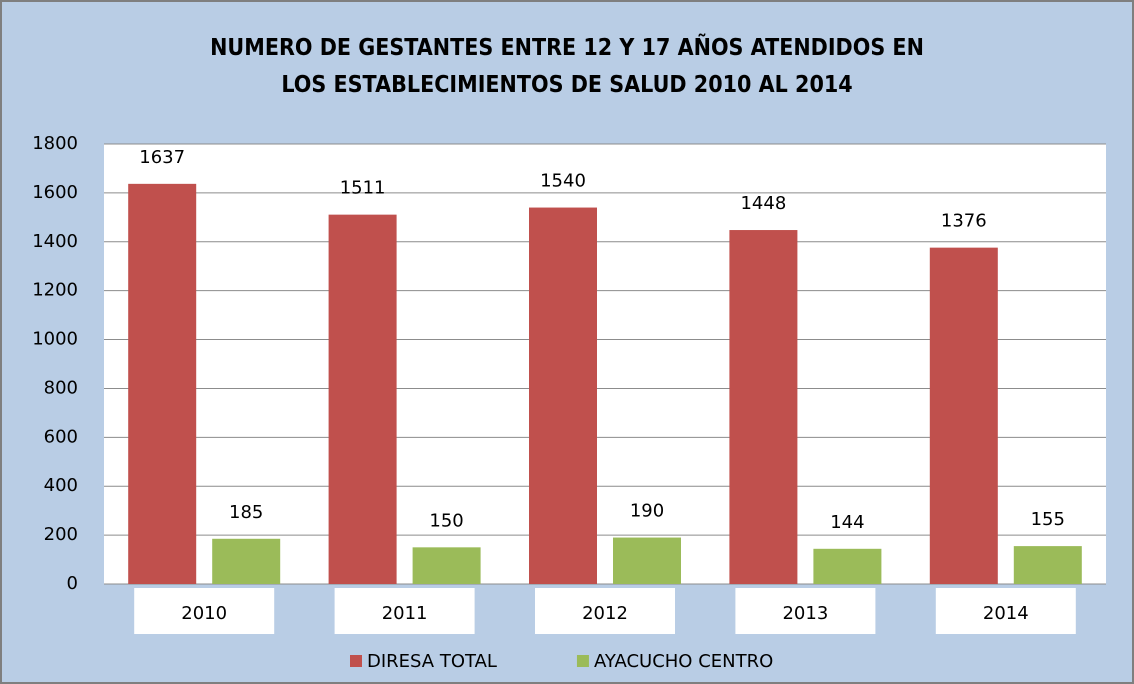 The width and height of the screenshot is (1134, 684). I want to click on y-tick-label: 1400, so click(55, 241).